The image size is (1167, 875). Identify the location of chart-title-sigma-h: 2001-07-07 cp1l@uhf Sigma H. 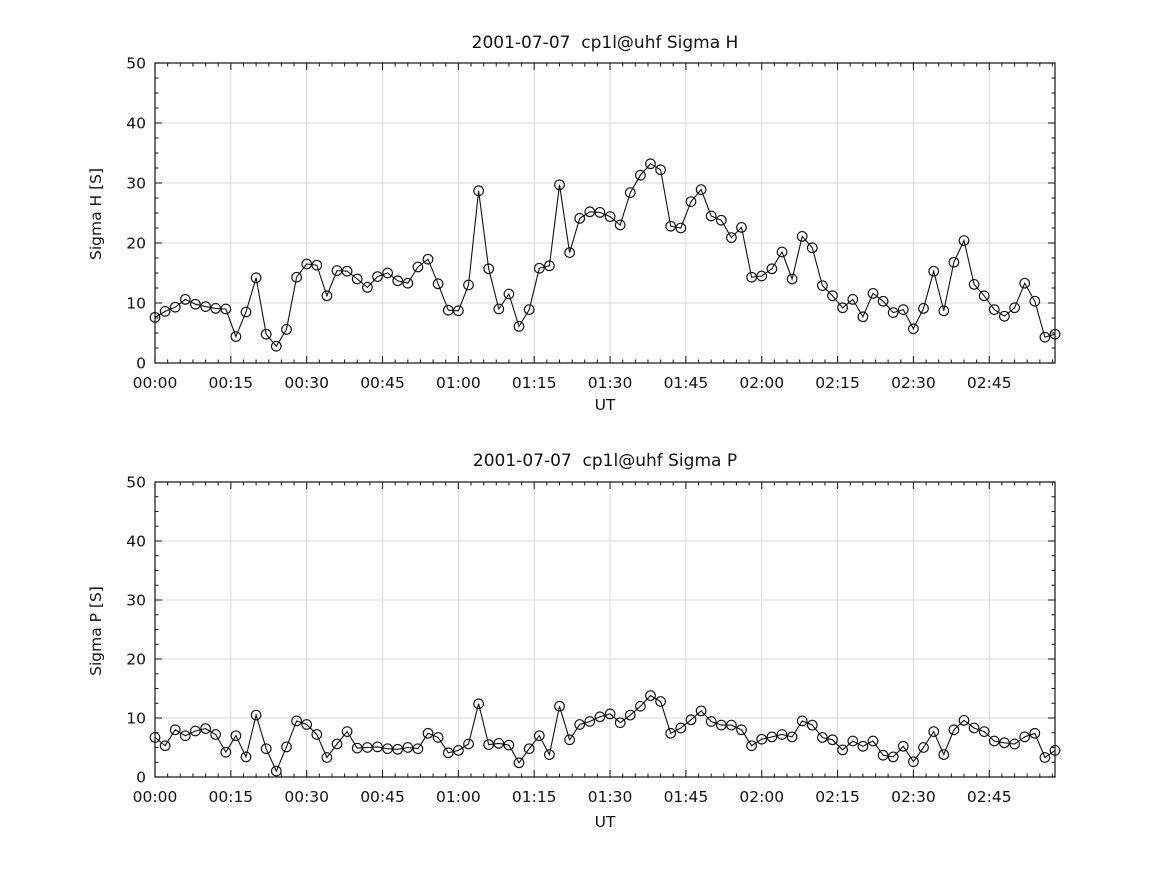
(605, 43).